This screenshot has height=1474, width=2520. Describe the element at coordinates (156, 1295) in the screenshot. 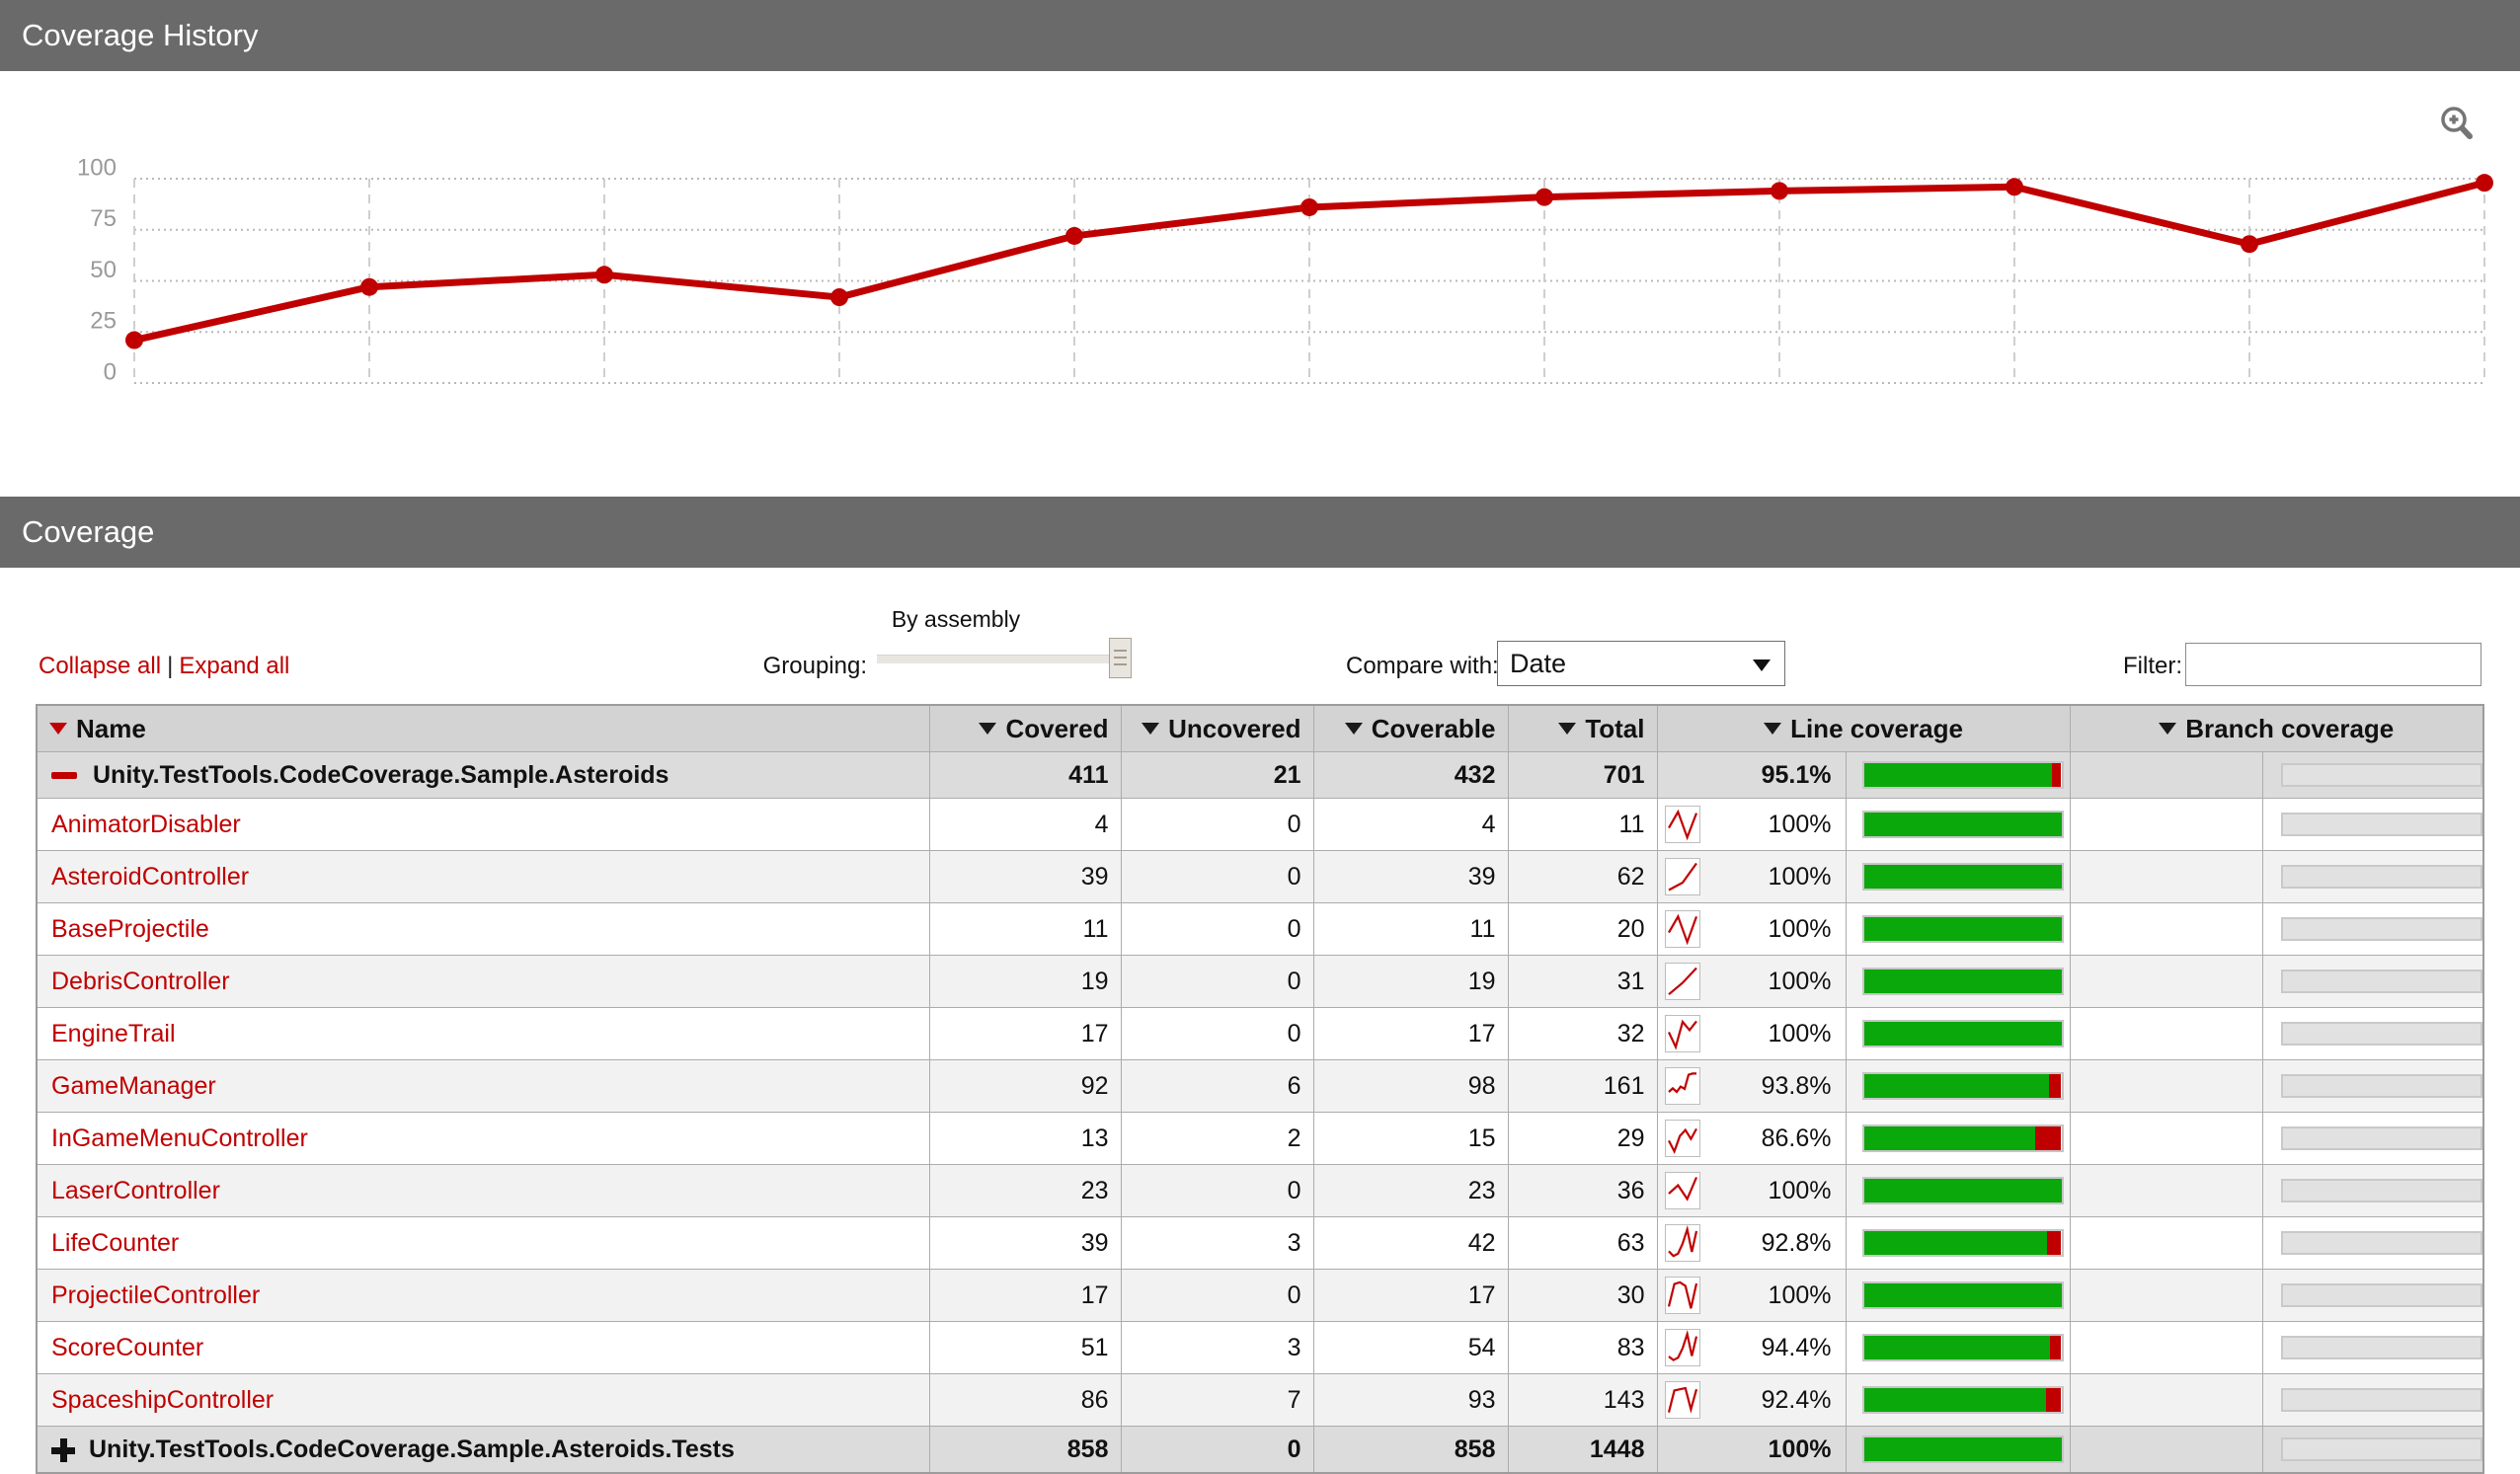

I see `class-link: ProjectileController` at that location.